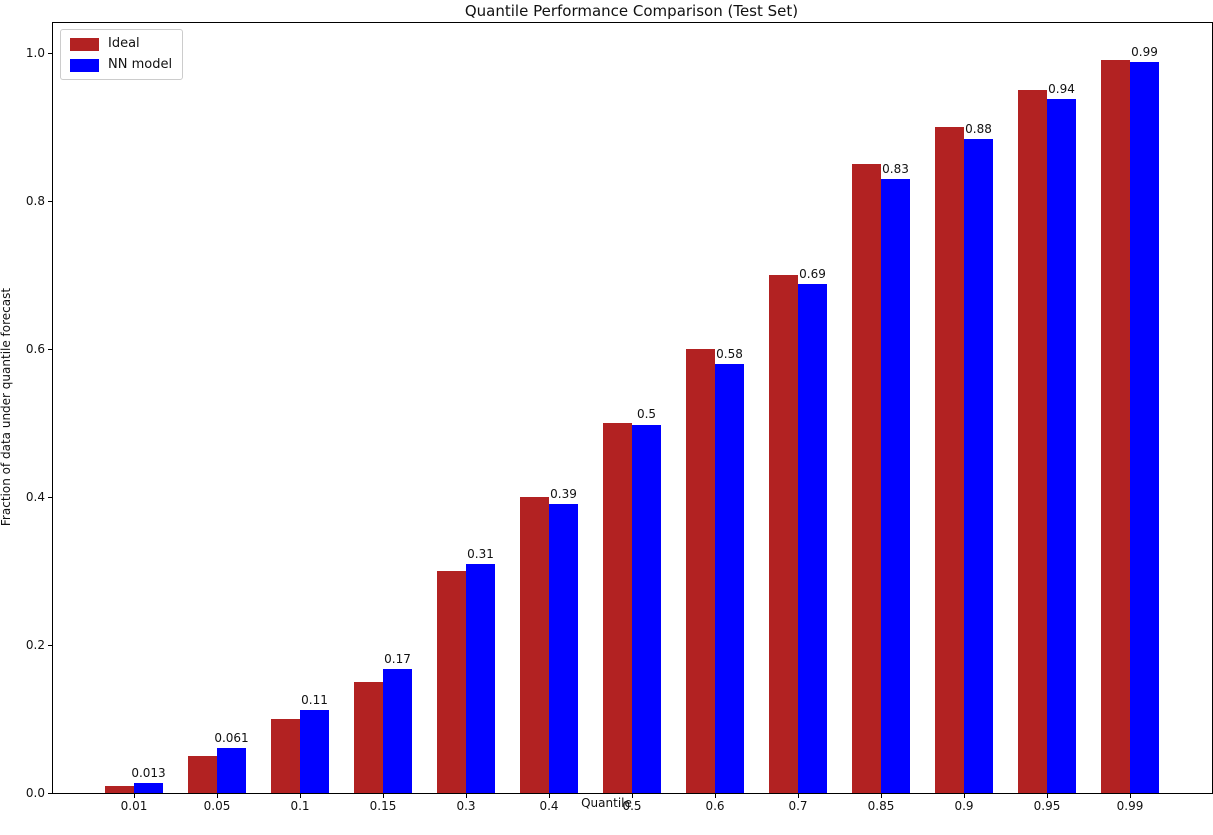 This screenshot has width=1213, height=835. I want to click on legend-label-ideal: Ideal, so click(124, 43).